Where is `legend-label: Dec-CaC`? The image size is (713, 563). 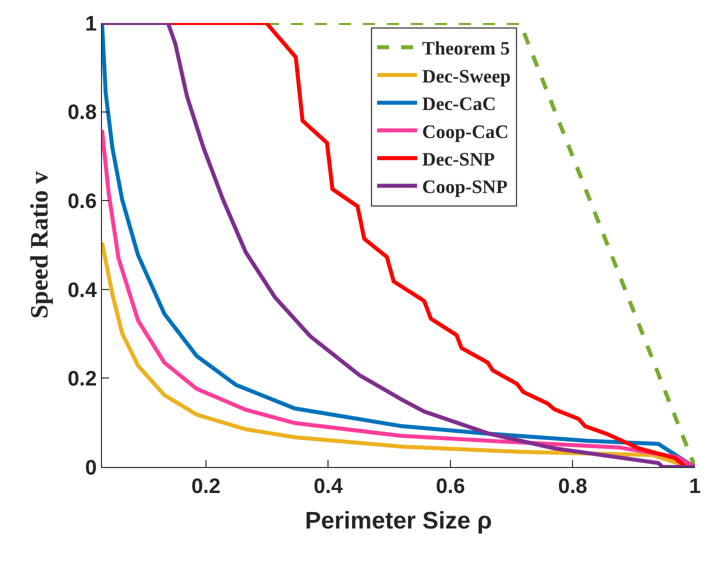
legend-label: Dec-CaC is located at coordinates (459, 105).